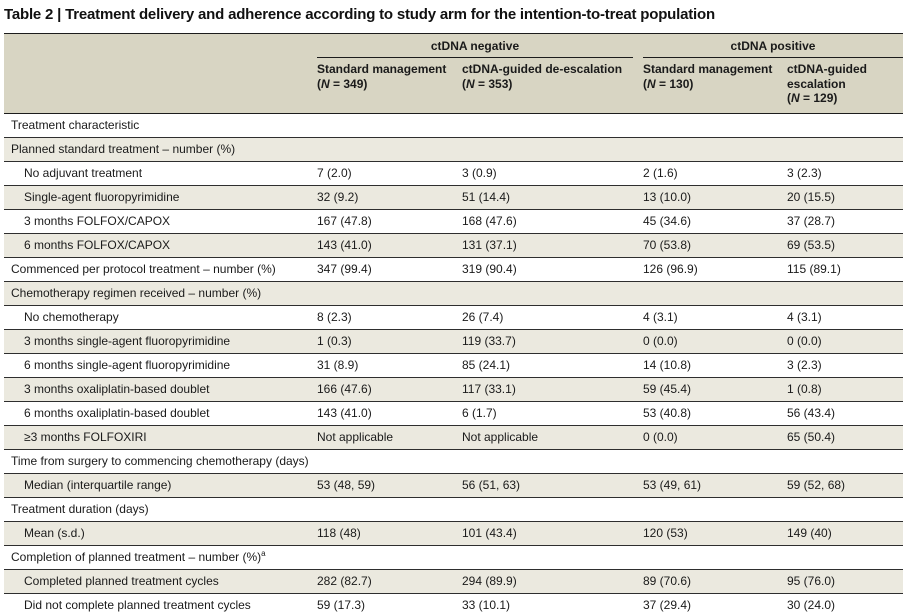  I want to click on row-label: 6 months single-agent fluoropyrimidine, so click(127, 364).